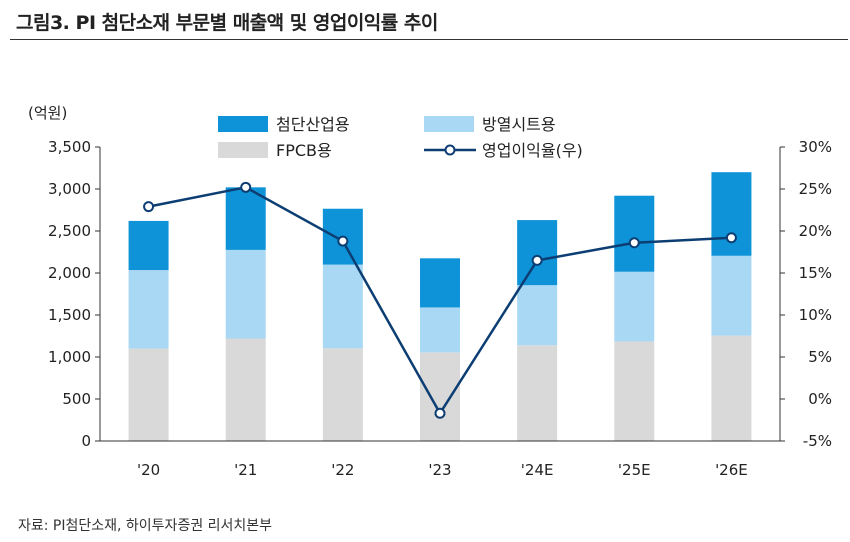  I want to click on bar-FPCB용-'21, so click(245, 389).